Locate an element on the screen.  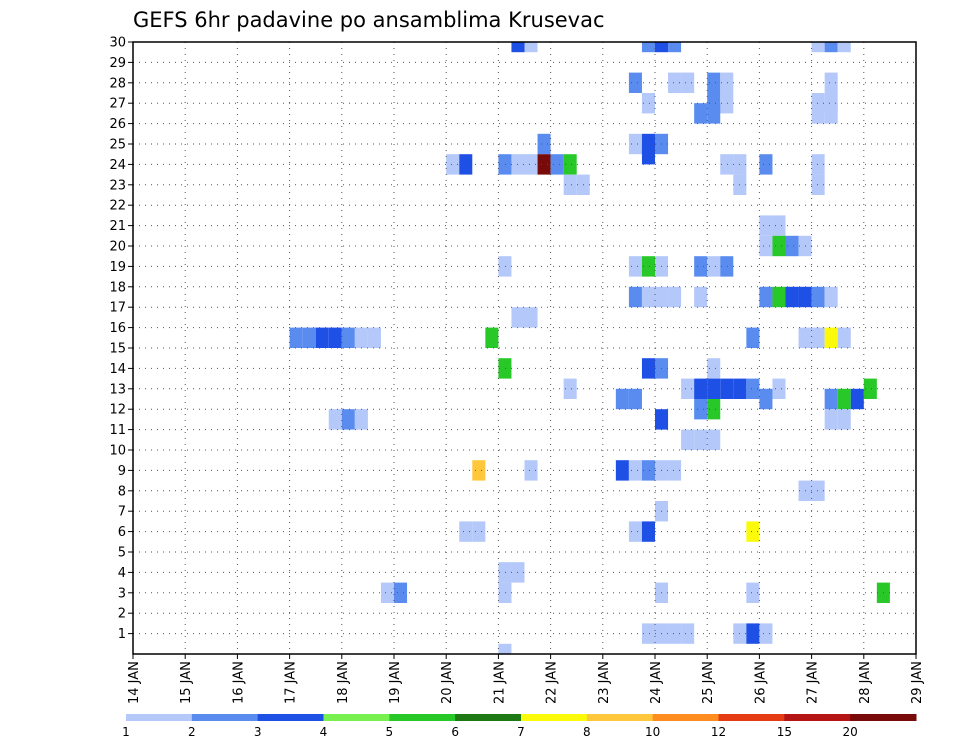
colorbar-label-8: 8 is located at coordinates (587, 732).